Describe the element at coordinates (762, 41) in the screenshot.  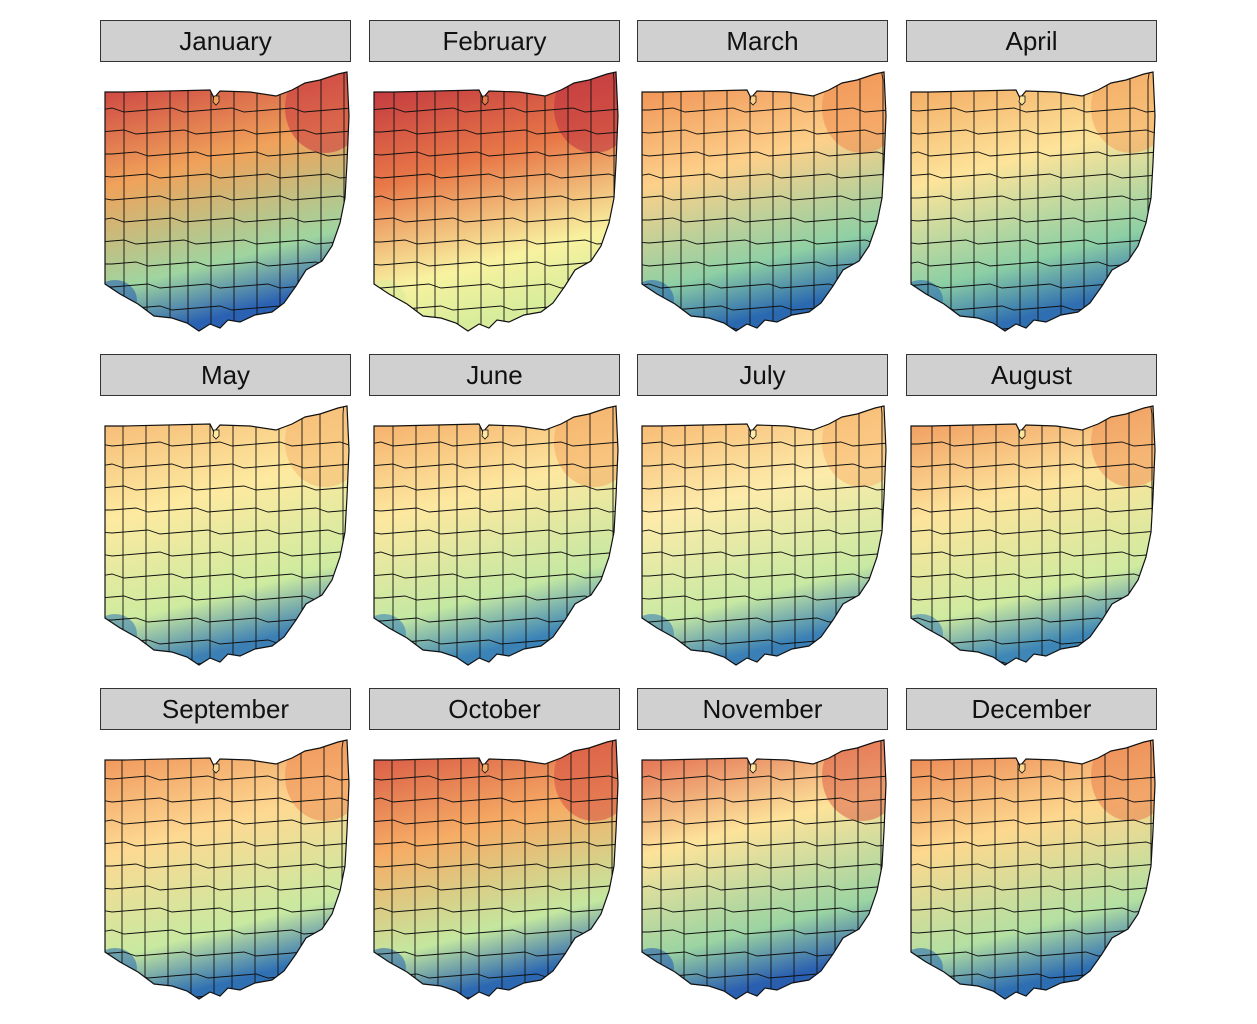
I see `facet-strip-label: March` at that location.